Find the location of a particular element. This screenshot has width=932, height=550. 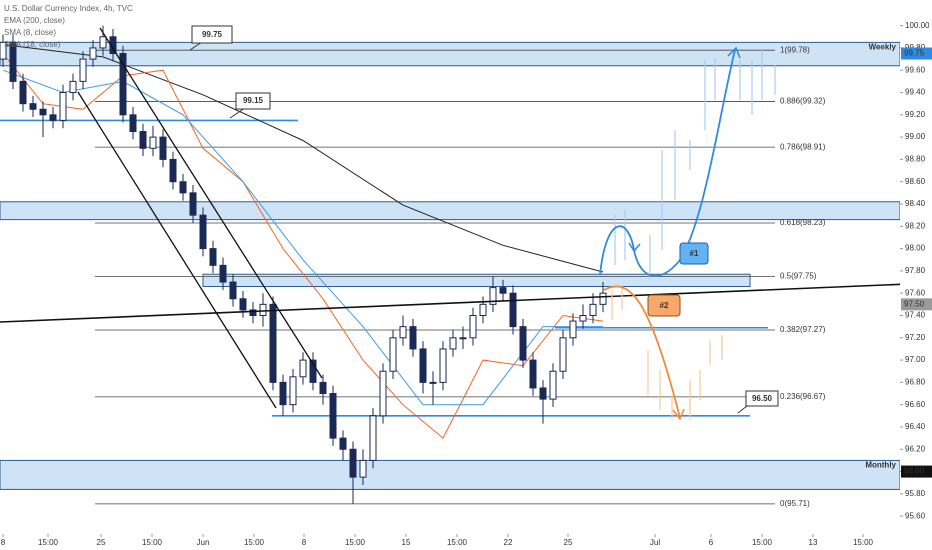

callout-label: #1 is located at coordinates (694, 253).